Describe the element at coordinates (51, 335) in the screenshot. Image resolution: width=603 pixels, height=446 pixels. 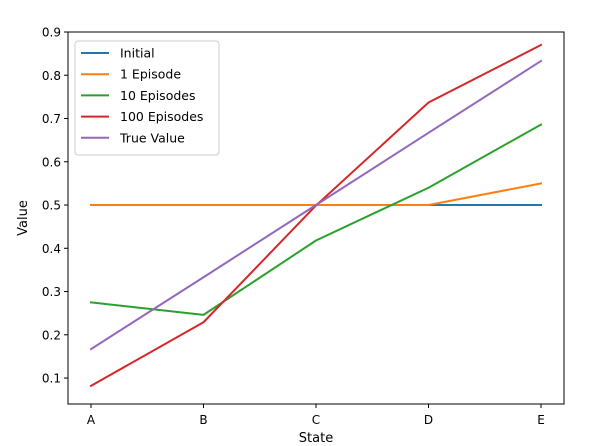
I see `y-tick-label: 0.2` at that location.